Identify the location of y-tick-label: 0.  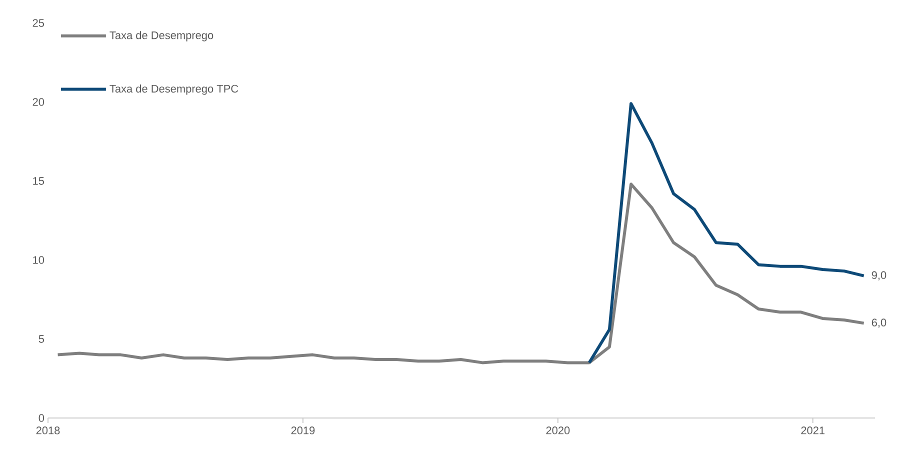
(41, 418).